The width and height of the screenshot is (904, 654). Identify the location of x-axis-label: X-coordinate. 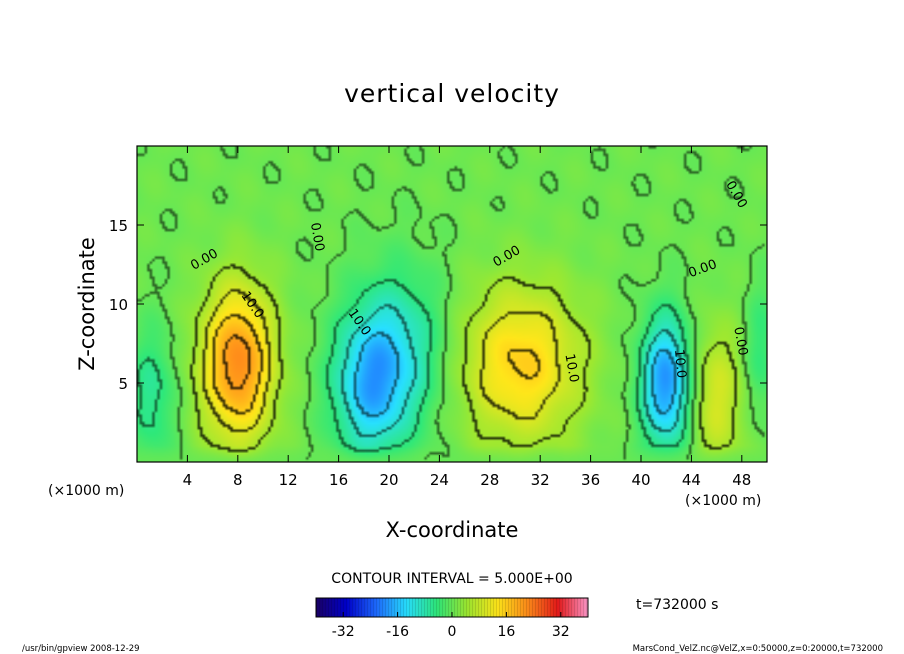
(452, 530).